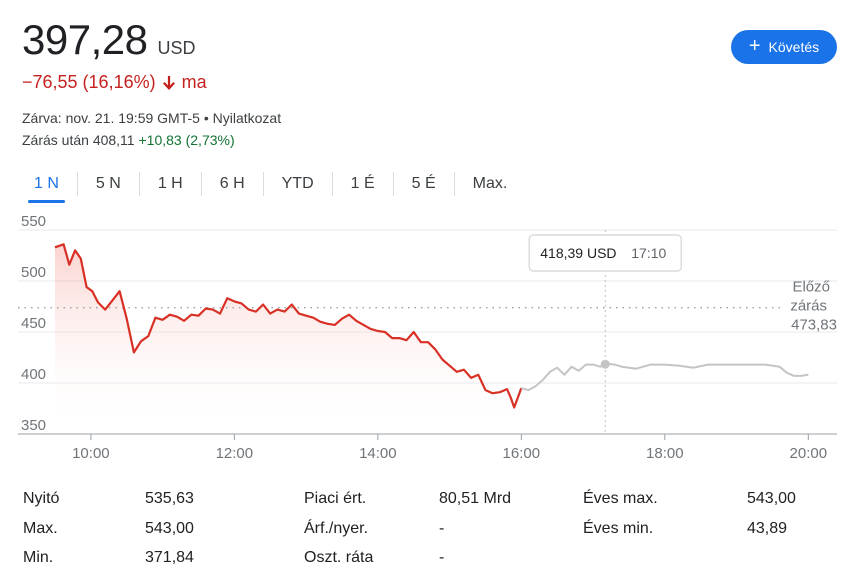  What do you see at coordinates (522, 453) in the screenshot?
I see `x-tick-label: 16:00` at bounding box center [522, 453].